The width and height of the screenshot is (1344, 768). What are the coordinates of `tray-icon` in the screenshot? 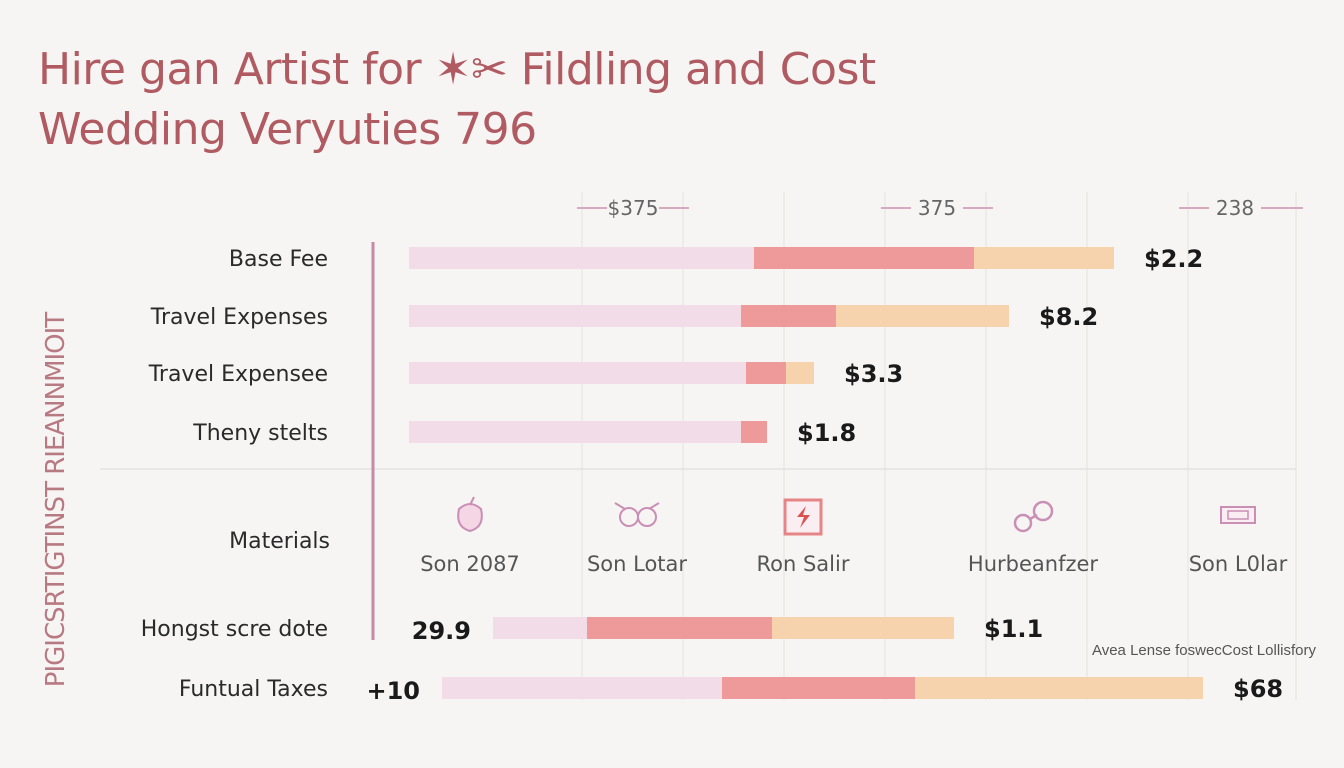 It's located at (1238, 515).